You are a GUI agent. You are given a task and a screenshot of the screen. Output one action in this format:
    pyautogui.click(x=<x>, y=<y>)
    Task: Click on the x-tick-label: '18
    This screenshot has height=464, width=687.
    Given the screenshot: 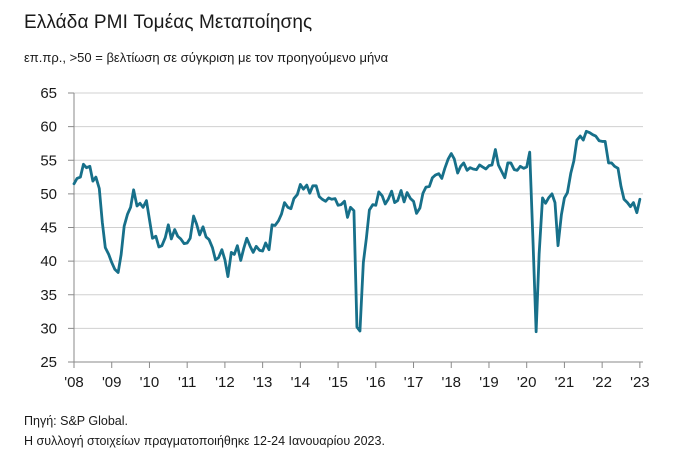 What is the action you would take?
    pyautogui.click(x=451, y=382)
    